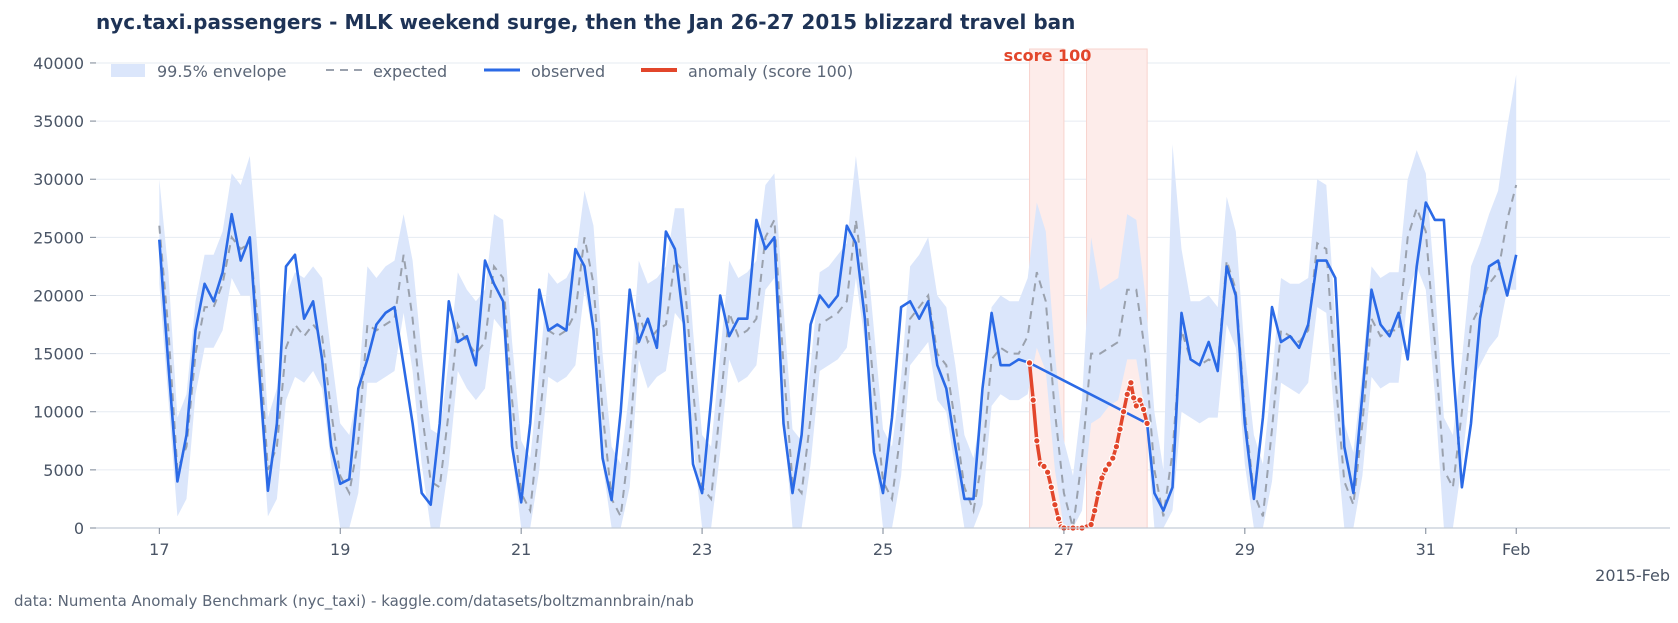  Describe the element at coordinates (128, 70) in the screenshot. I see `legend-envelope-swatch` at that location.